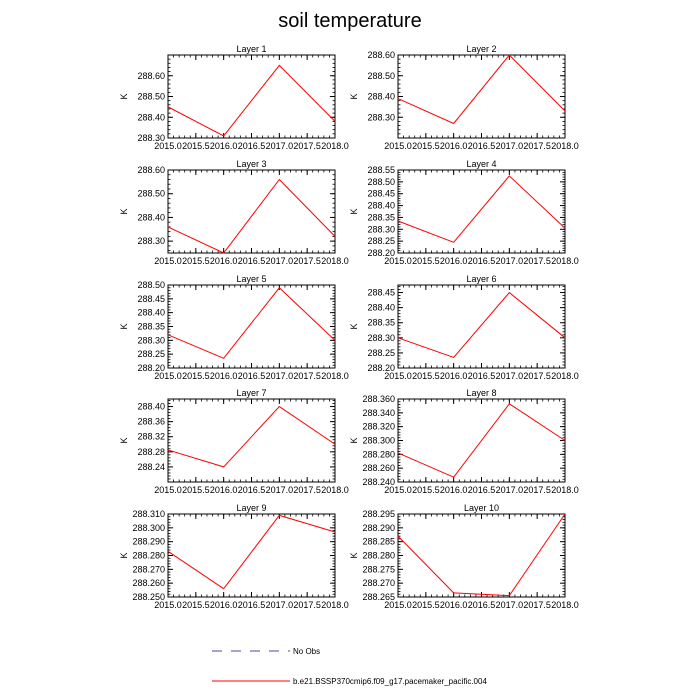 This screenshot has width=700, height=700. Describe the element at coordinates (251, 164) in the screenshot. I see `panel-title: Layer 3` at that location.